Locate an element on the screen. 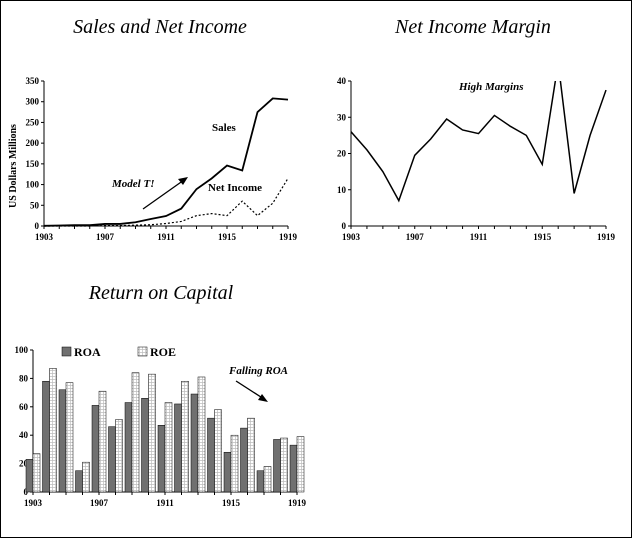  chart1-x-tick-label: 1907 is located at coordinates (105, 237).